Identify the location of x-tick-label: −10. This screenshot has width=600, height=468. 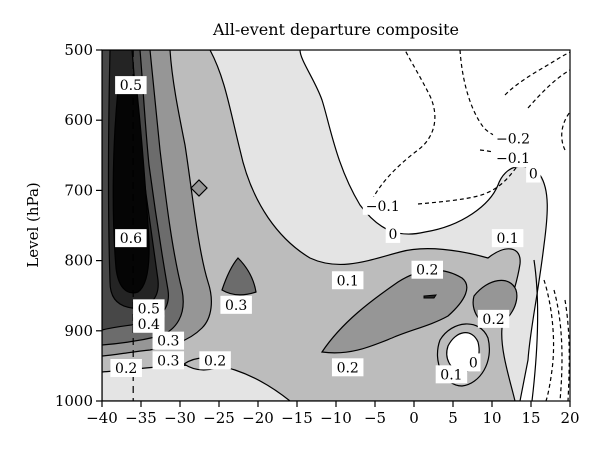
(336, 418).